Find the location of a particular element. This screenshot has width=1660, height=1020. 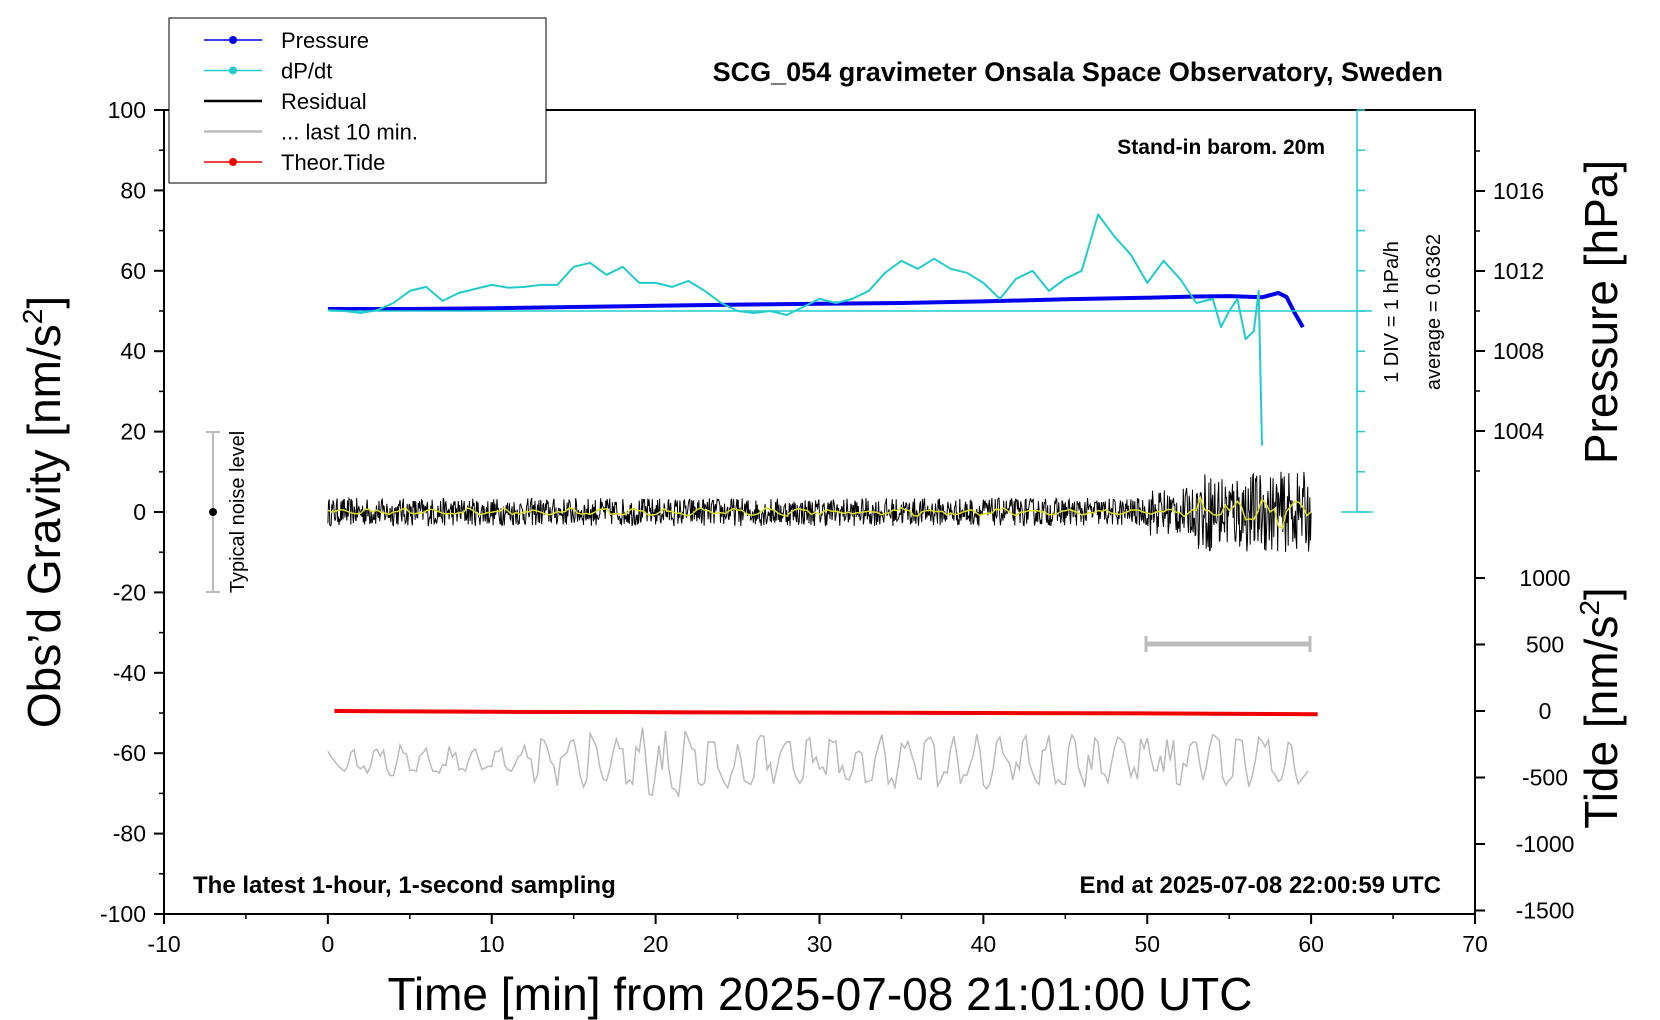

series-line-dp-dt is located at coordinates (795, 329).